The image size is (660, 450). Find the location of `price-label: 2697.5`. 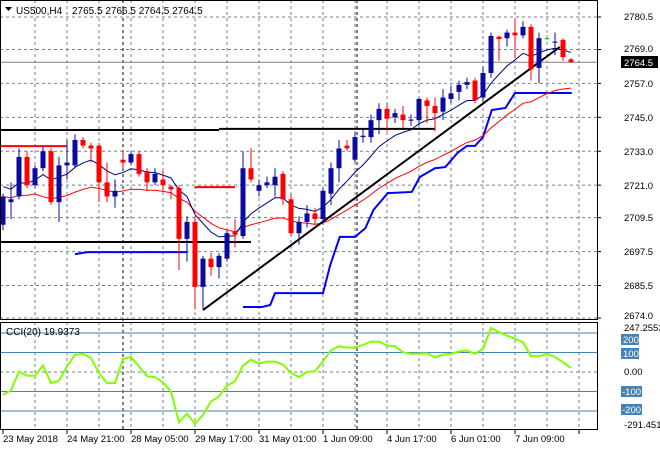

price-label: 2697.5 is located at coordinates (638, 252).